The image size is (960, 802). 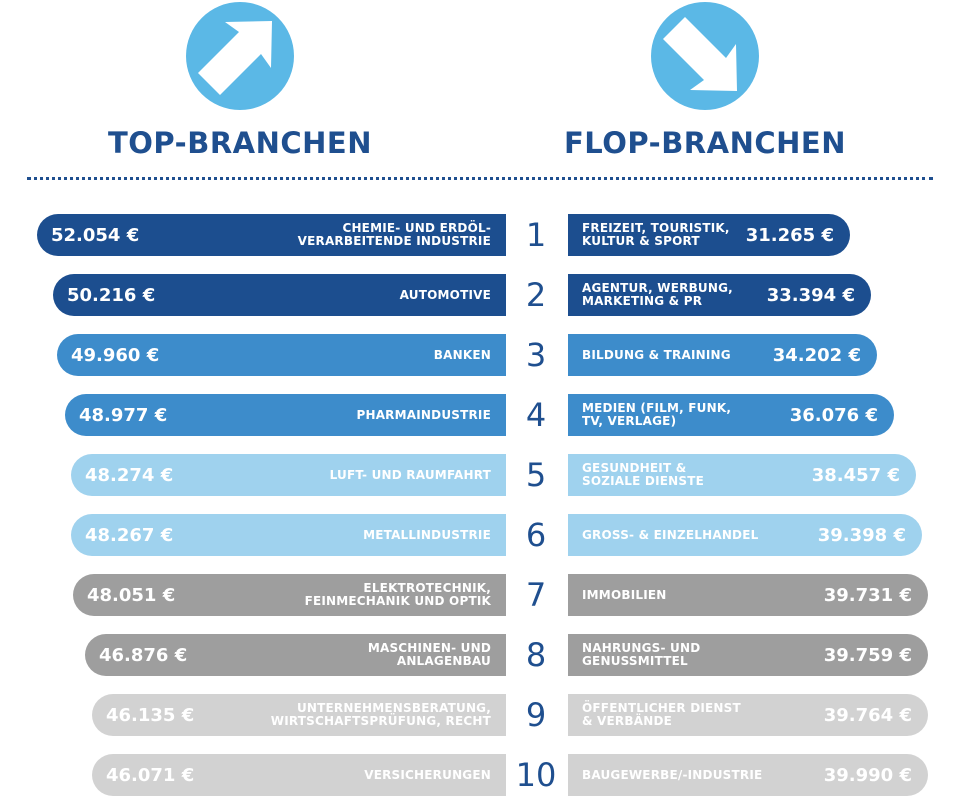 I want to click on top-bar: 48.267 € METALLINDUSTRIE, so click(x=288, y=535).